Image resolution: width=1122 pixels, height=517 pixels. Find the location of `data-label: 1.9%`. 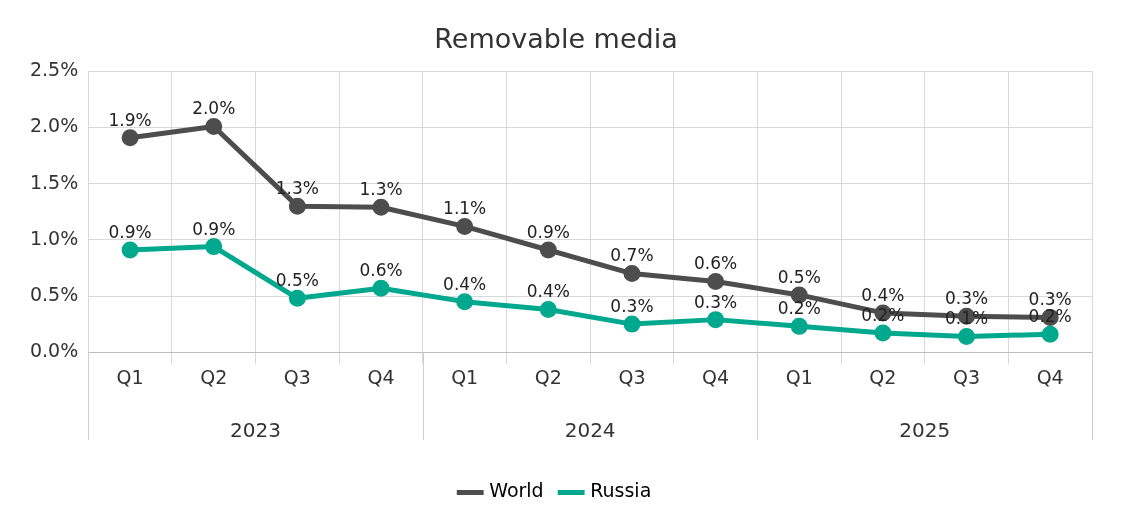

data-label: 1.9% is located at coordinates (130, 119).